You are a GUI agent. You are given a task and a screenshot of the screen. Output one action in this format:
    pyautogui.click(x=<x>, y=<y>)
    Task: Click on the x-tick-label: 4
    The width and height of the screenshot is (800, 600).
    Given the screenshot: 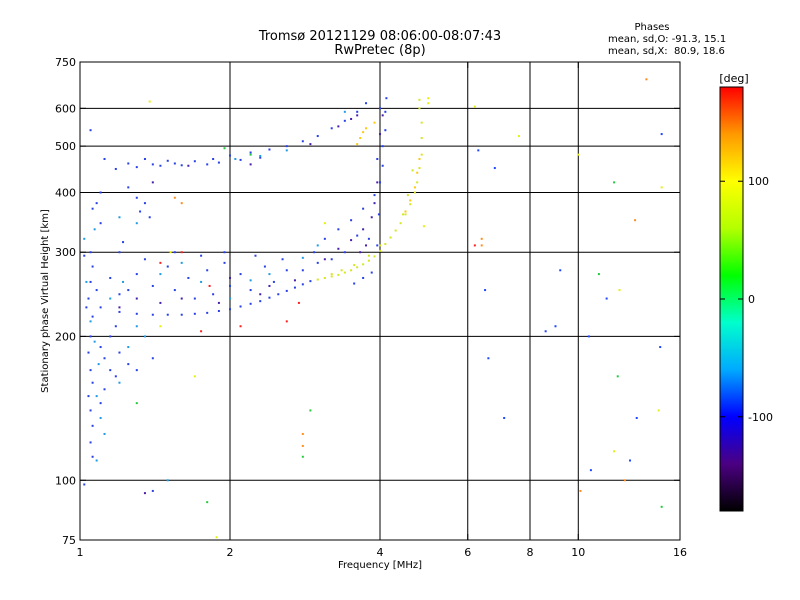 What is the action you would take?
    pyautogui.click(x=380, y=552)
    